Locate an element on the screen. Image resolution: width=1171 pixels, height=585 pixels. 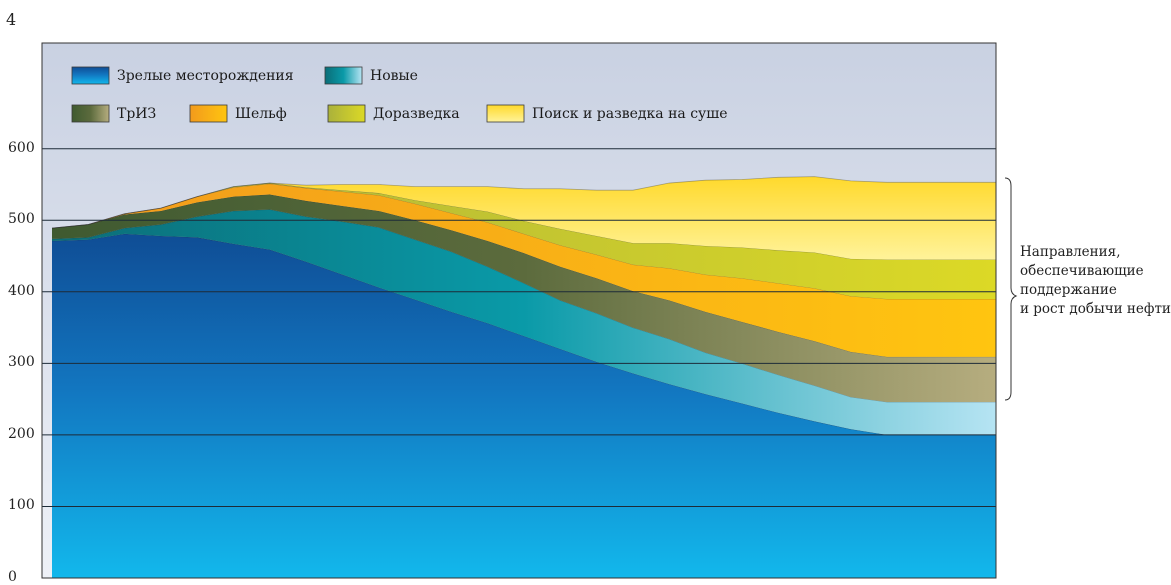
legend-label: ТрИЗ is located at coordinates (136, 114).